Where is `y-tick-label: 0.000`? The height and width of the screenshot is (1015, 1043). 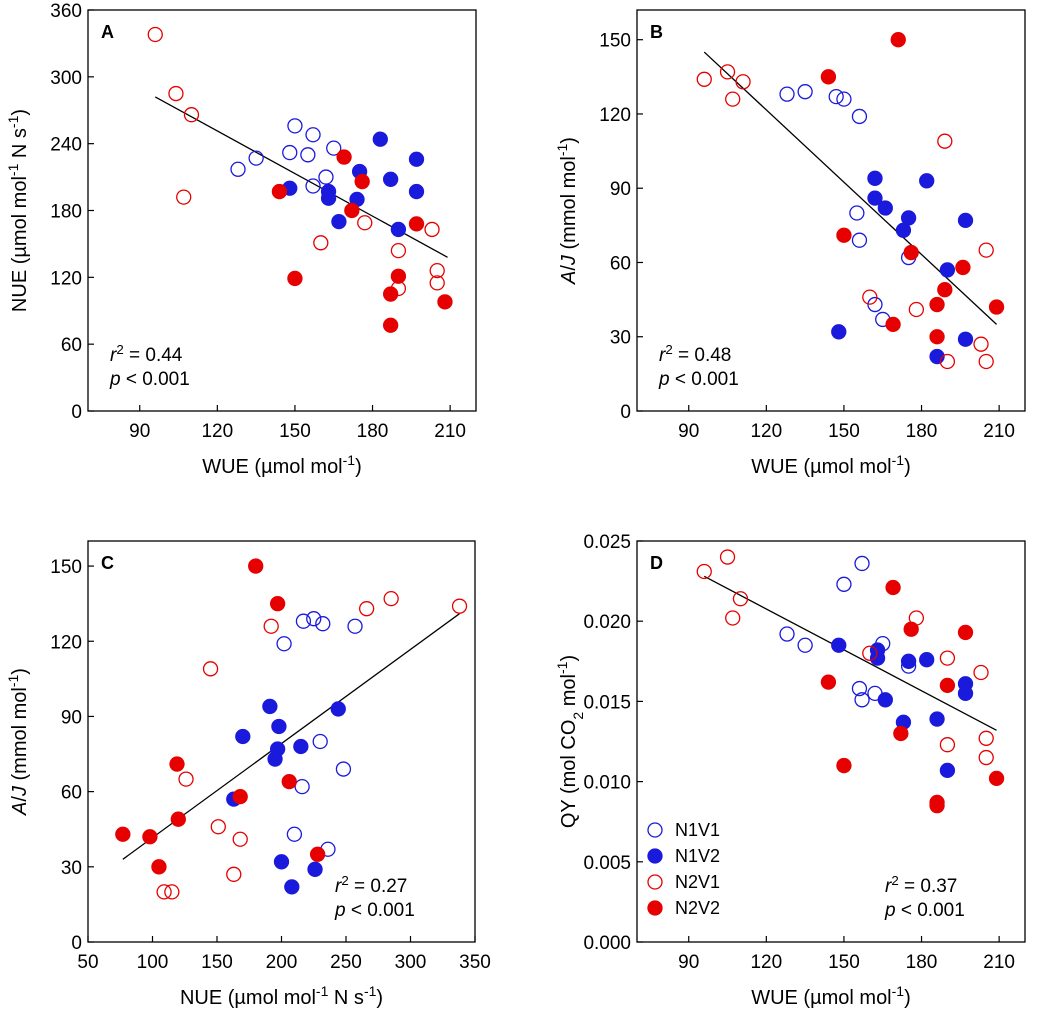 y-tick-label: 0.000 is located at coordinates (607, 943).